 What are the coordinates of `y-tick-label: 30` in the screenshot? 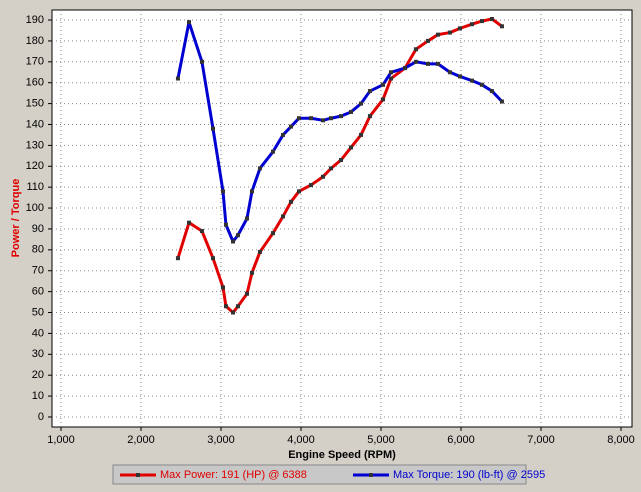 It's located at (38, 354).